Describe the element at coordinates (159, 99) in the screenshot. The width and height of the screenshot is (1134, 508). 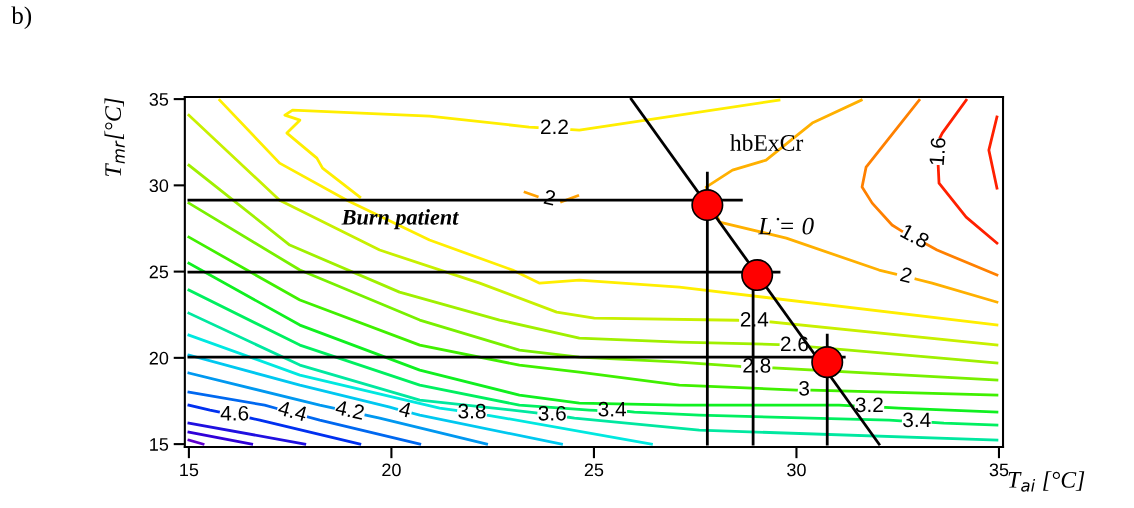
I see `y-tick-label: 35` at that location.